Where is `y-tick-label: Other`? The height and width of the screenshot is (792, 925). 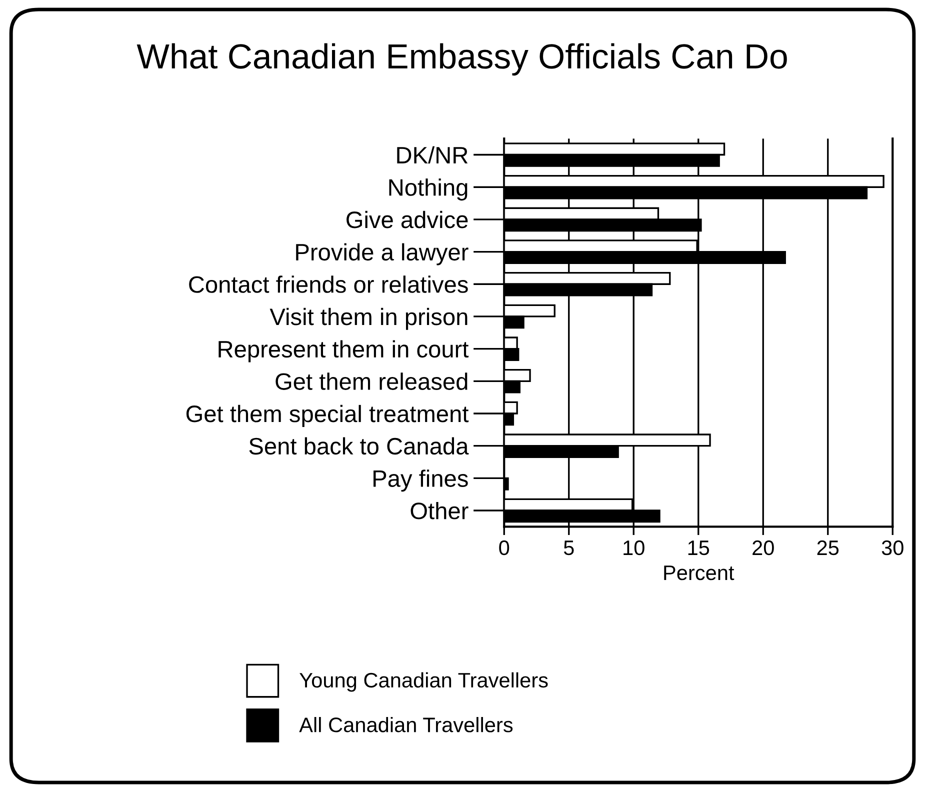
y-tick-label: Other is located at coordinates (439, 511).